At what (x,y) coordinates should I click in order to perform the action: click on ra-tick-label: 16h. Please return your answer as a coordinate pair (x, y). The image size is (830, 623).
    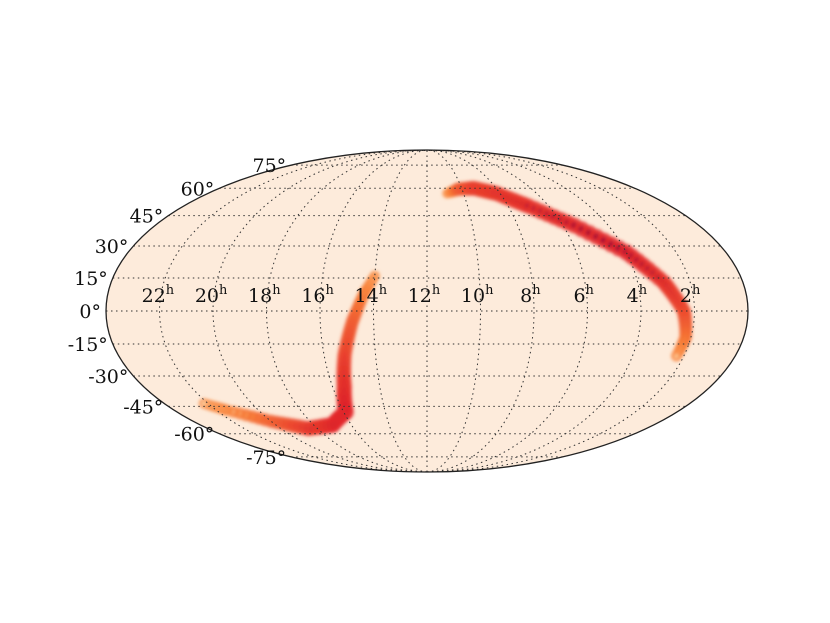
    Looking at the image, I should click on (317, 295).